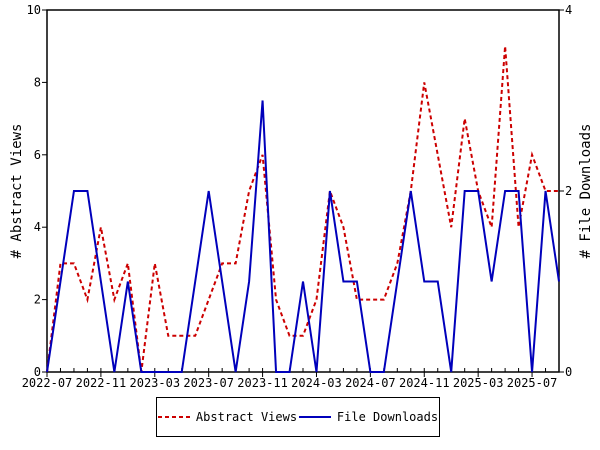 This screenshot has height=450, width=600. Describe the element at coordinates (532, 383) in the screenshot. I see `x-tick-label: 2025-07` at that location.